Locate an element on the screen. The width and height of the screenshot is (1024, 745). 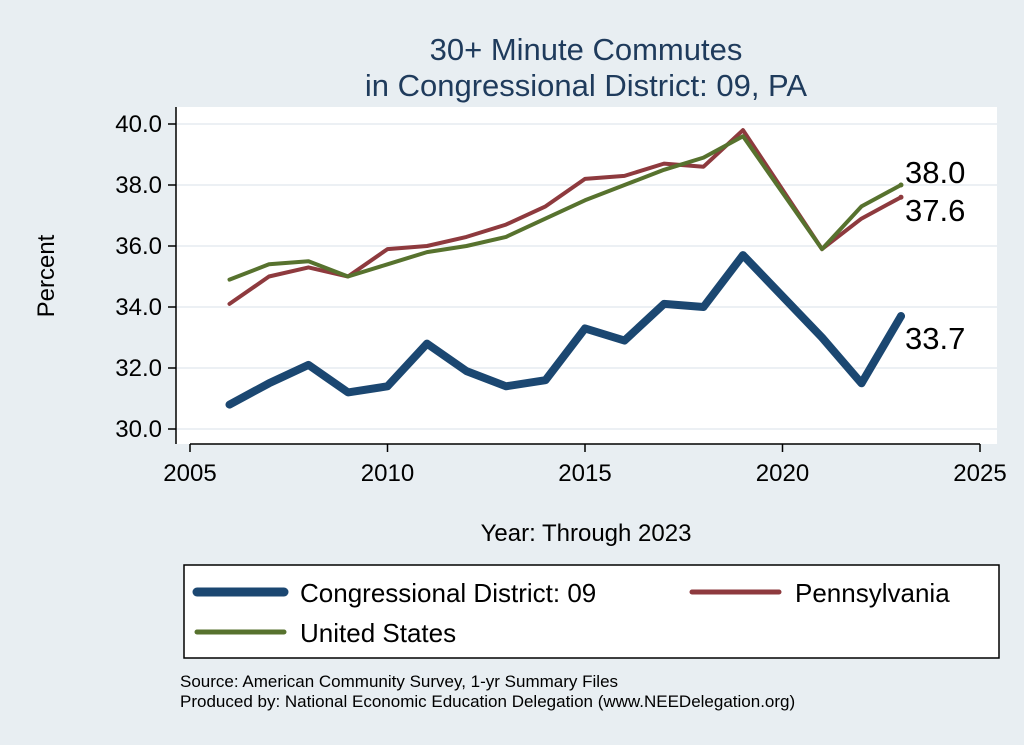
legend-label-2: United States is located at coordinates (378, 633).